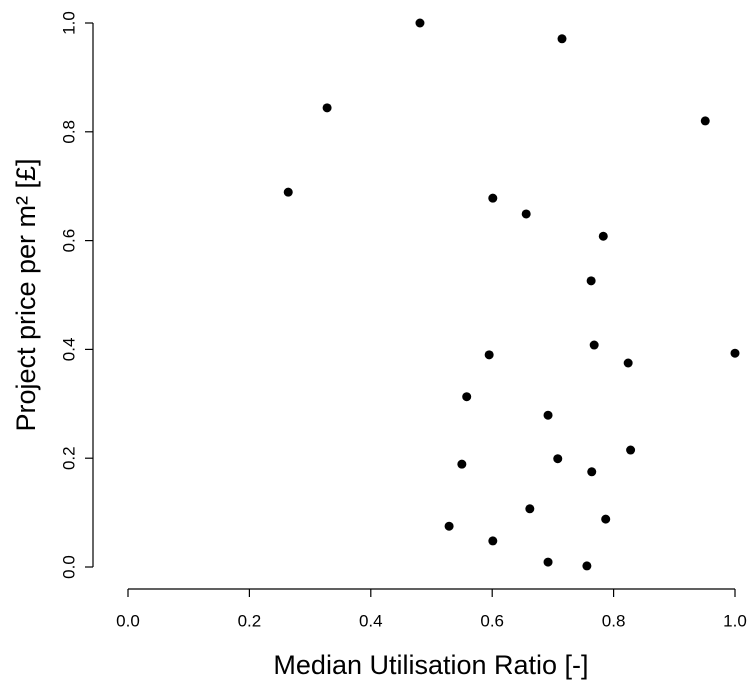 The width and height of the screenshot is (753, 687). What do you see at coordinates (128, 620) in the screenshot?
I see `x-tick-label: 0.0` at bounding box center [128, 620].